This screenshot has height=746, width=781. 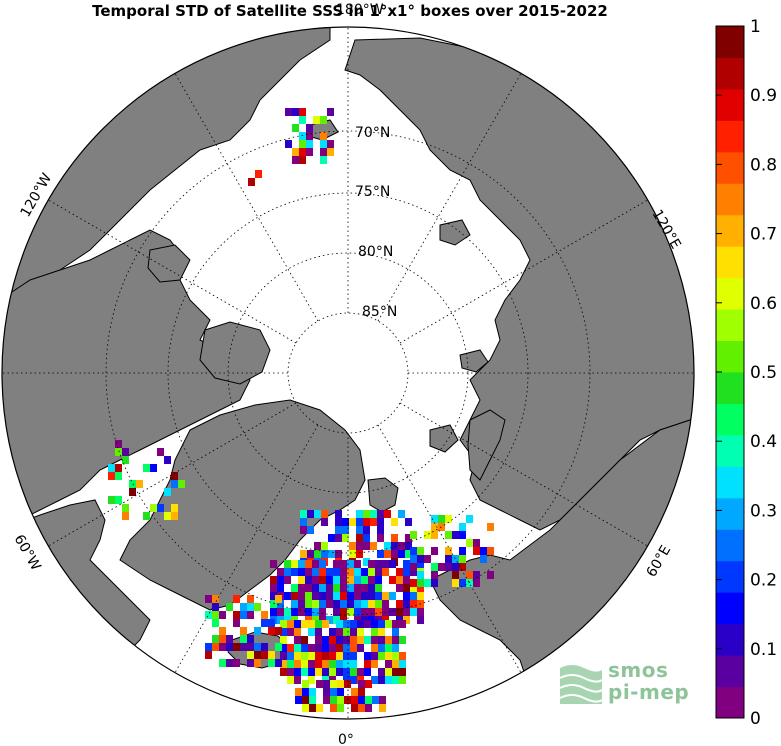 I want to click on land-ellesmere, so click(x=235, y=353).